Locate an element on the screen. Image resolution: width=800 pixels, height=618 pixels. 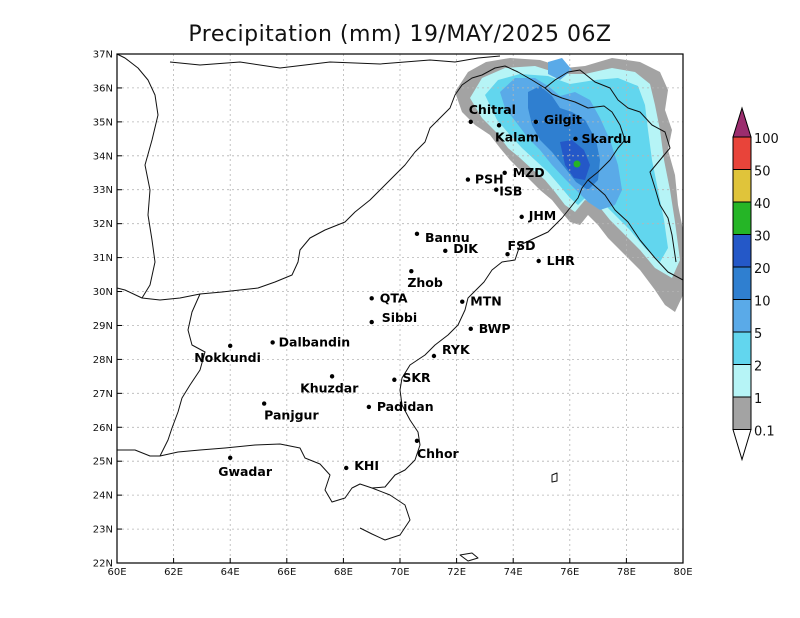
city-label: FSD is located at coordinates (522, 245).